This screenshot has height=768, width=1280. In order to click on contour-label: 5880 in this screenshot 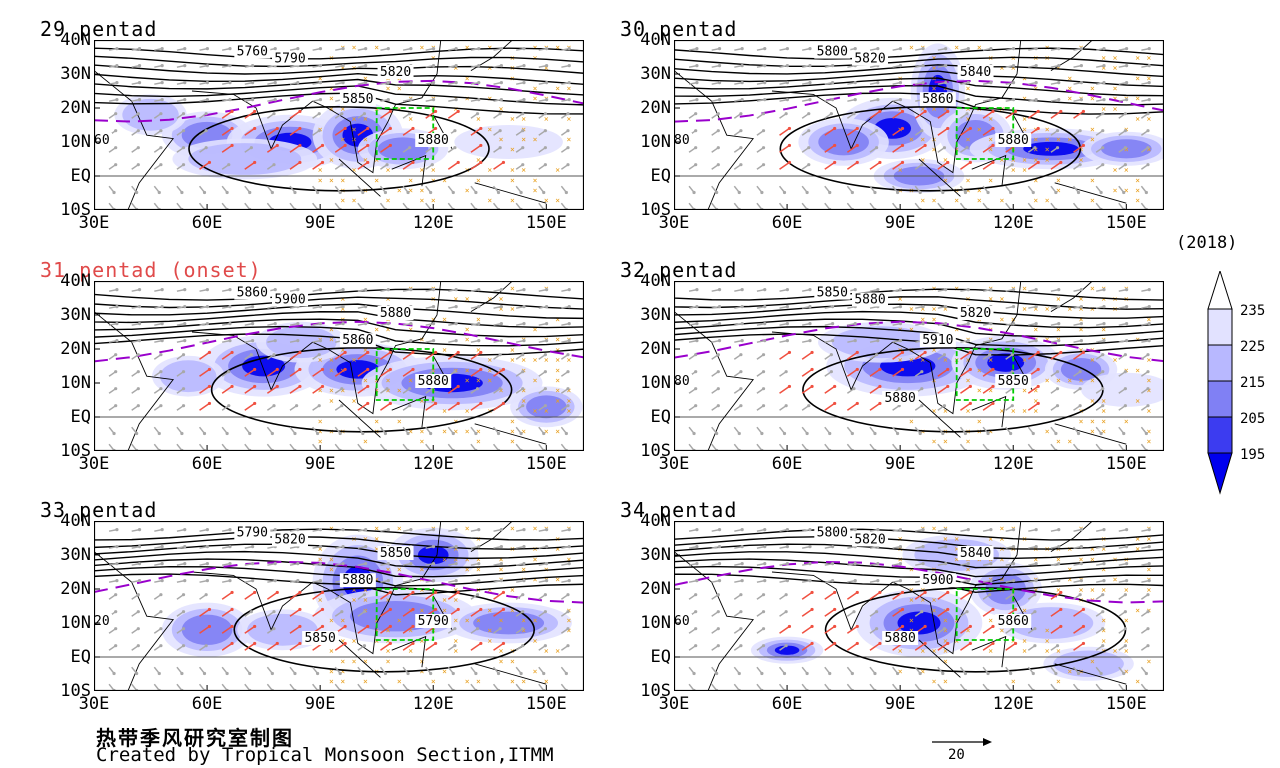, I will do `click(682, 381)`.